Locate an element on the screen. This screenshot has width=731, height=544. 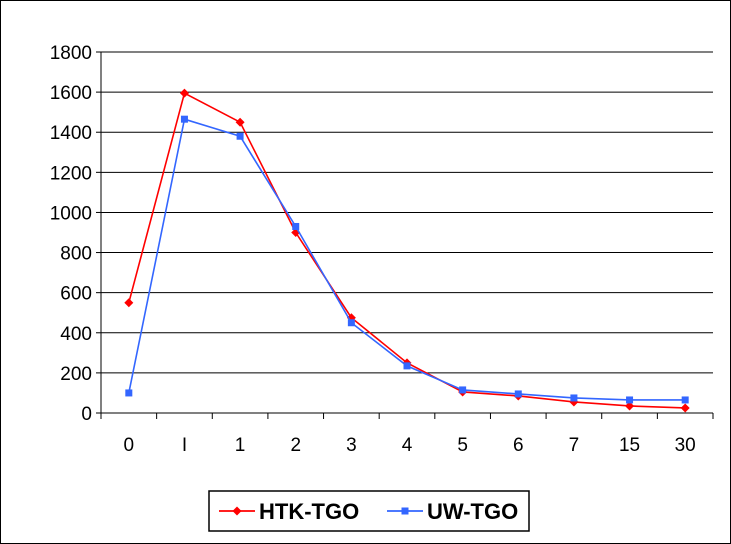
x-tick-label: 1 is located at coordinates (240, 445).